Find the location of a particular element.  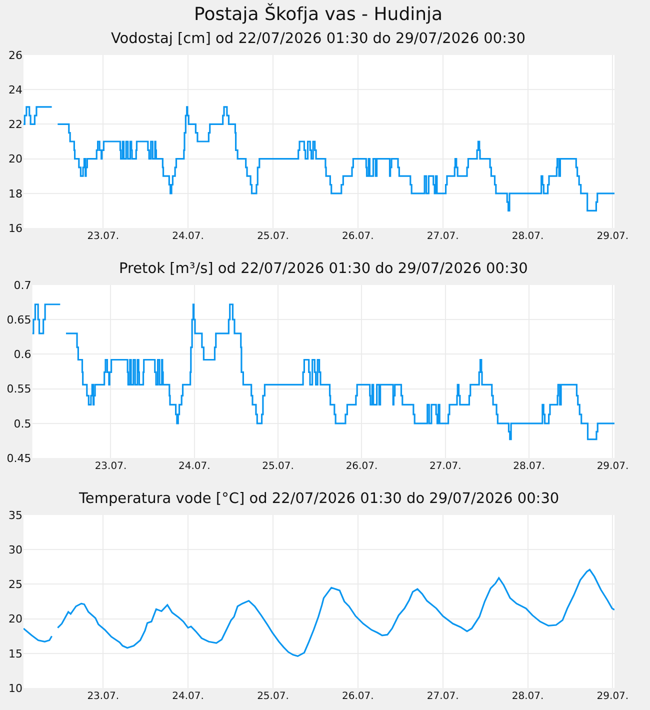

y-tick-label: 0.7 is located at coordinates (23, 285).